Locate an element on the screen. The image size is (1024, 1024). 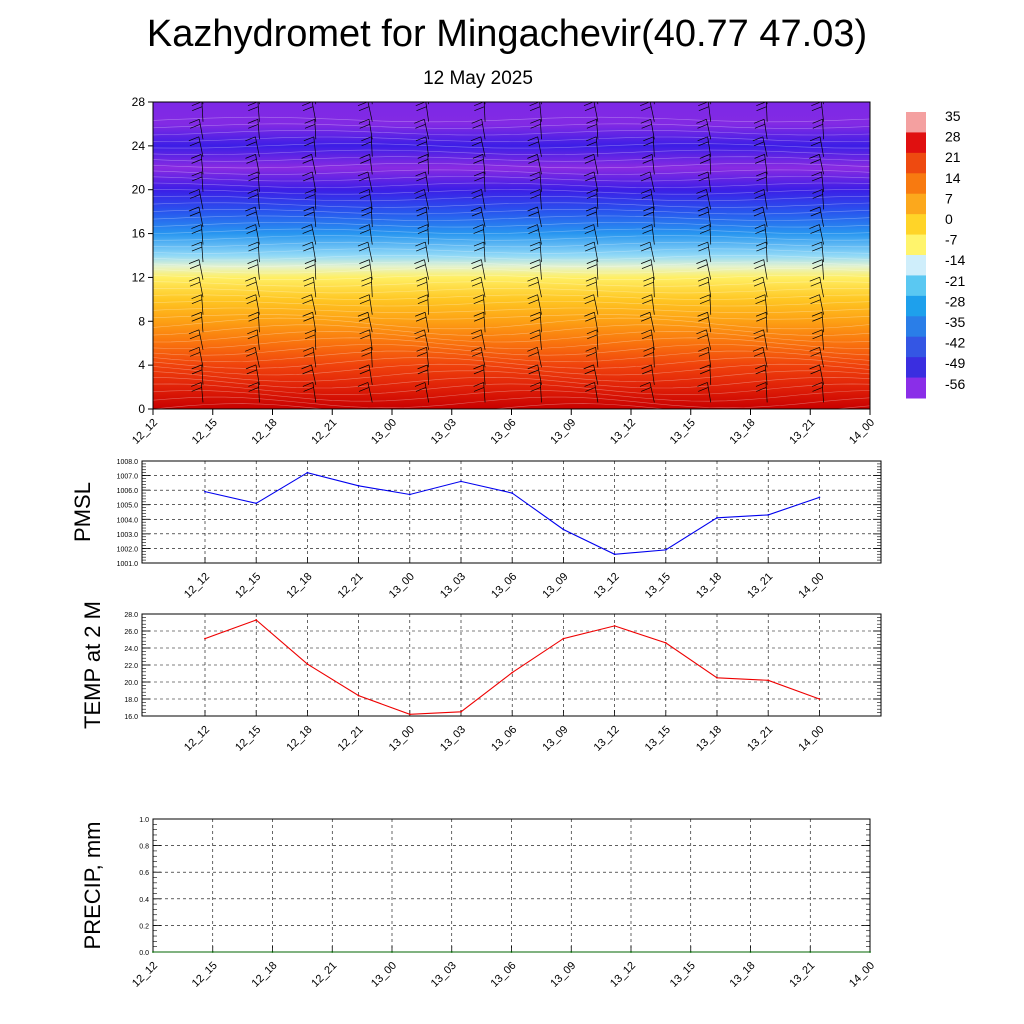
x-tick-label: 13_15 is located at coordinates (658, 739).